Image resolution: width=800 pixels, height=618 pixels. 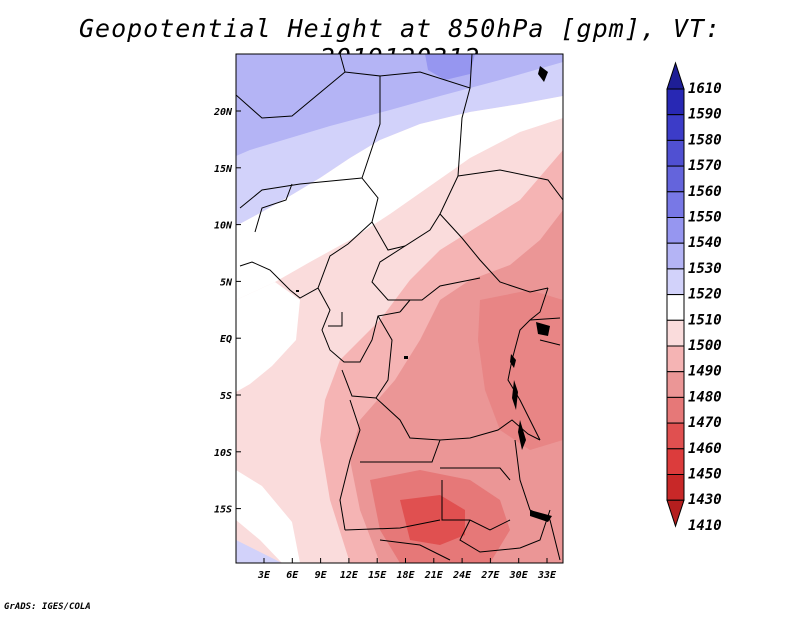 I want to click on lon-tick-label: 24E, so click(x=462, y=575).